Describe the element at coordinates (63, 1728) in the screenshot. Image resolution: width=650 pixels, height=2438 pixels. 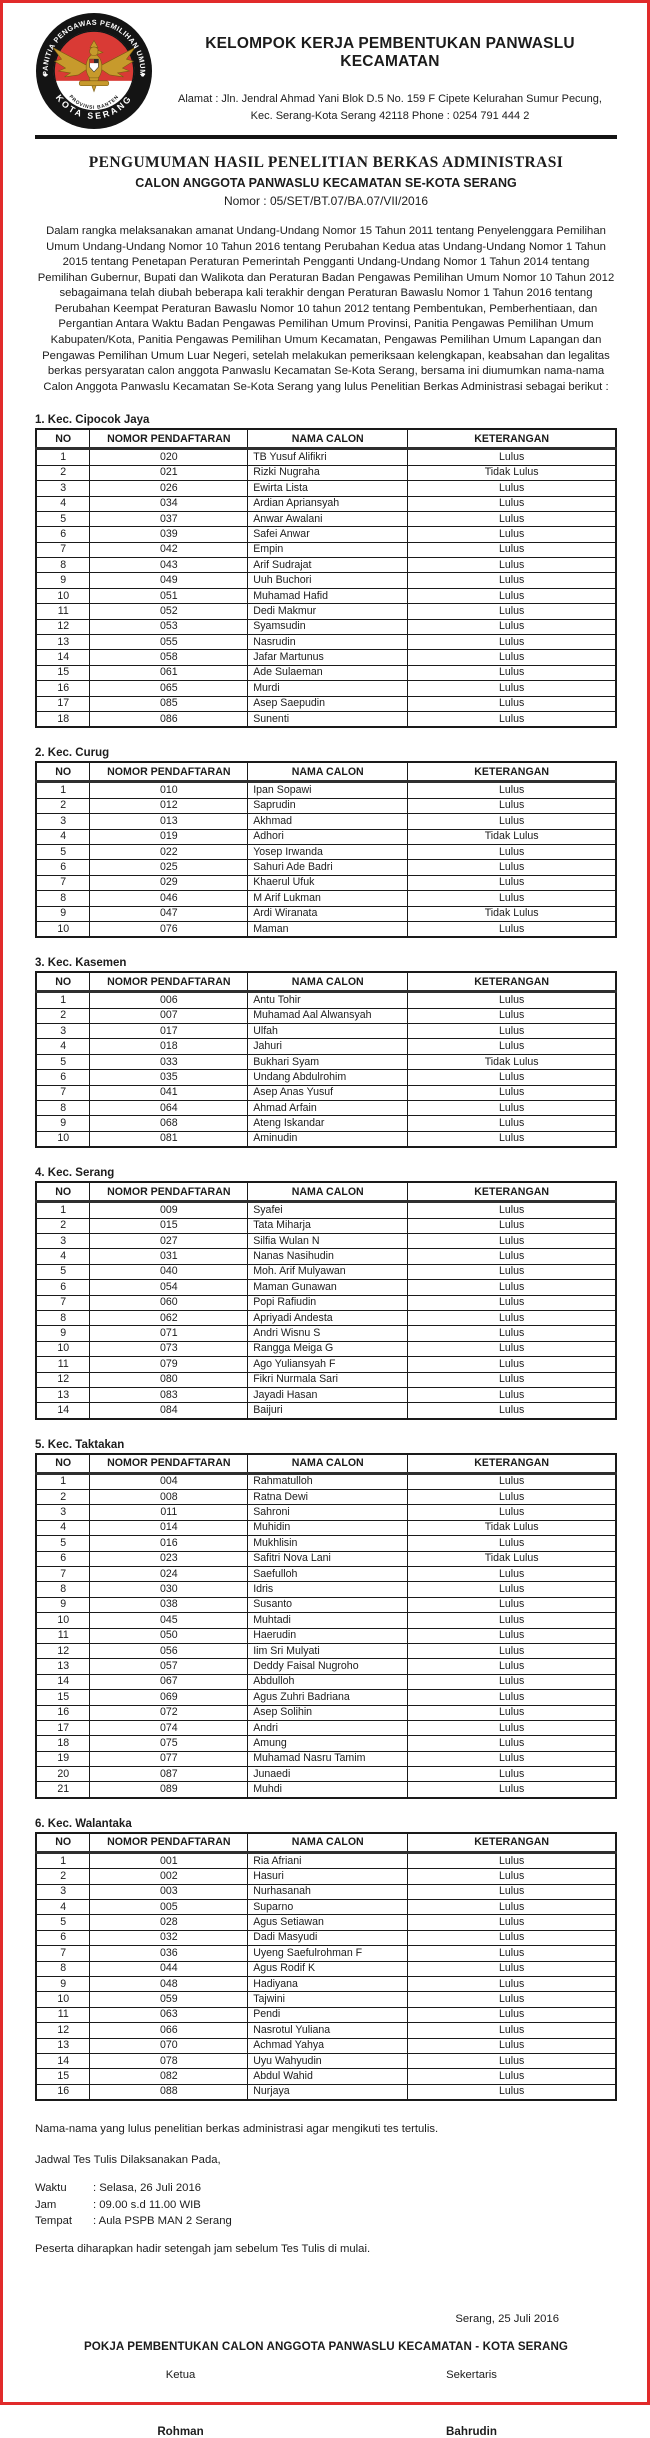
I see `cell-no: 17` at that location.